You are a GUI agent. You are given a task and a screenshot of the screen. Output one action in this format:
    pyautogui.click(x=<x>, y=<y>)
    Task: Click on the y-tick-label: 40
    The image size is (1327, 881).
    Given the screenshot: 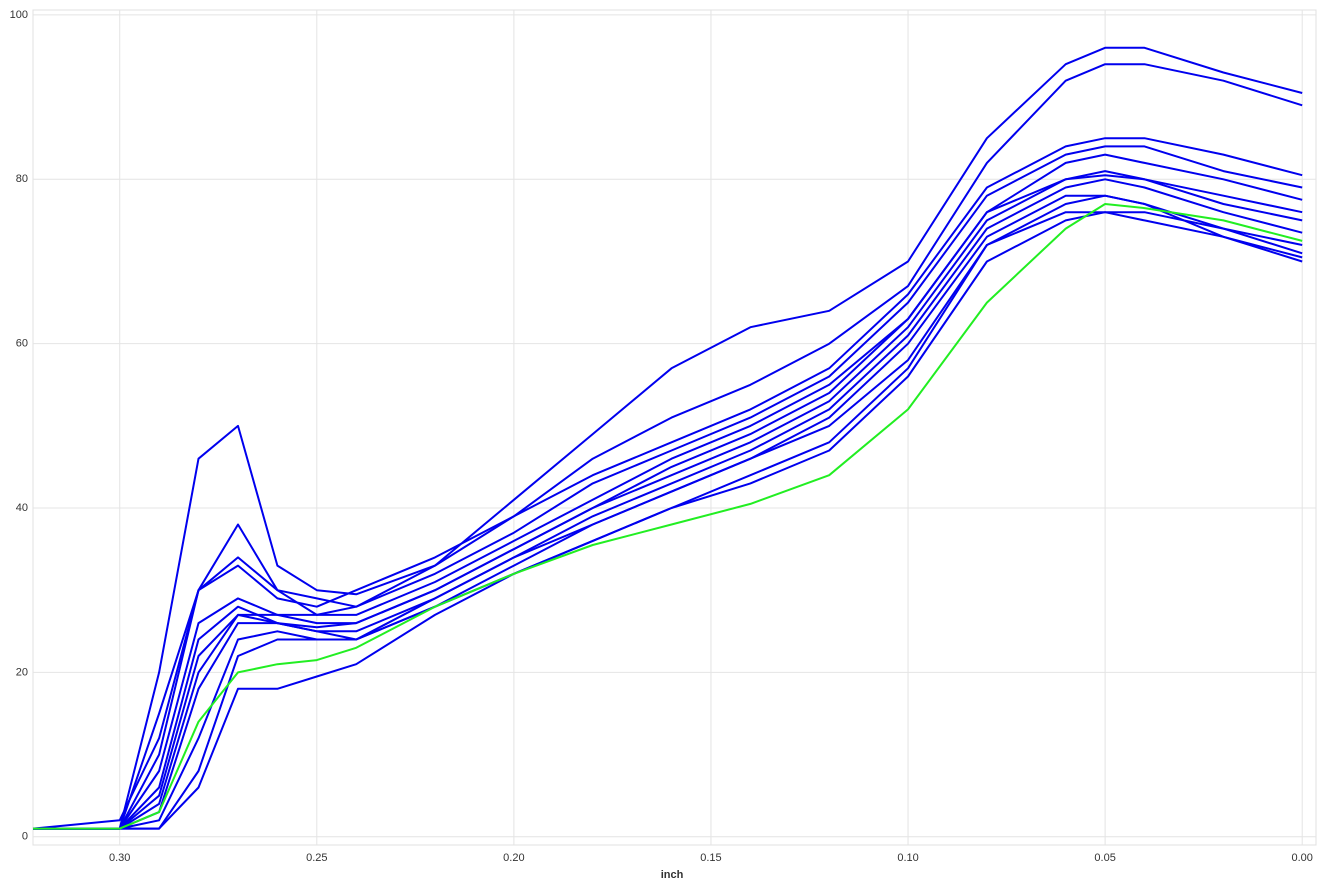 What is the action you would take?
    pyautogui.click(x=22, y=508)
    